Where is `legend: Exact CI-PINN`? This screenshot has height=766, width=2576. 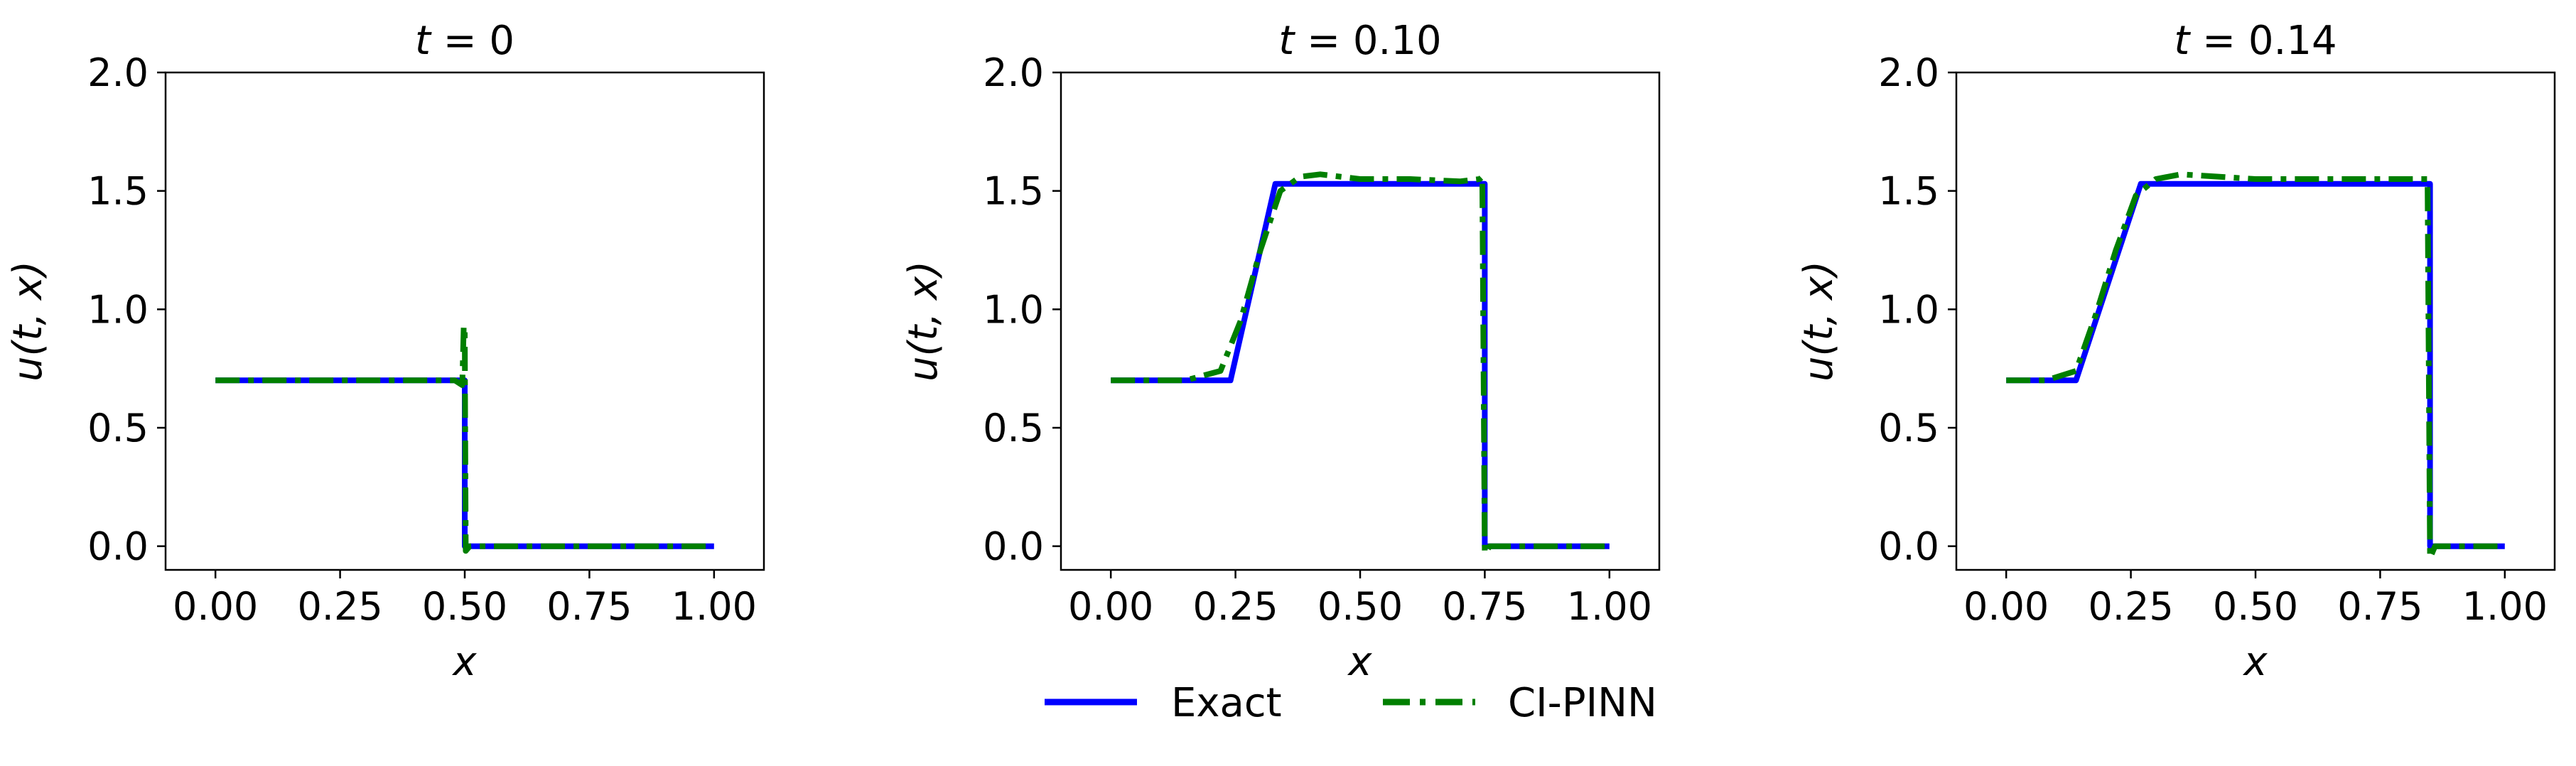 legend: Exact CI-PINN is located at coordinates (1351, 703).